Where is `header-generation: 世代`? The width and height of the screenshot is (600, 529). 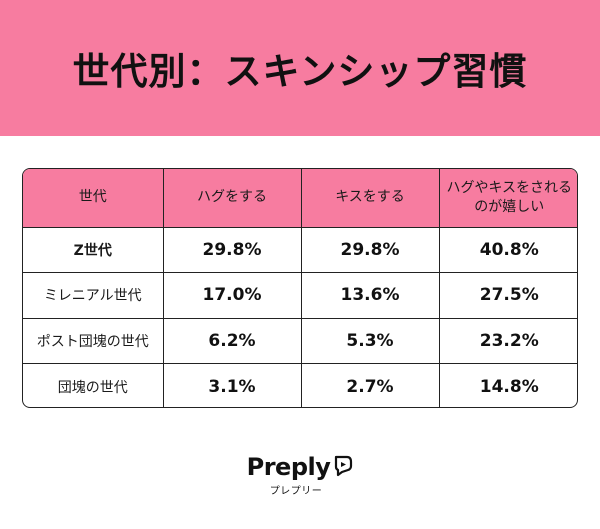 header-generation: 世代 is located at coordinates (93, 198).